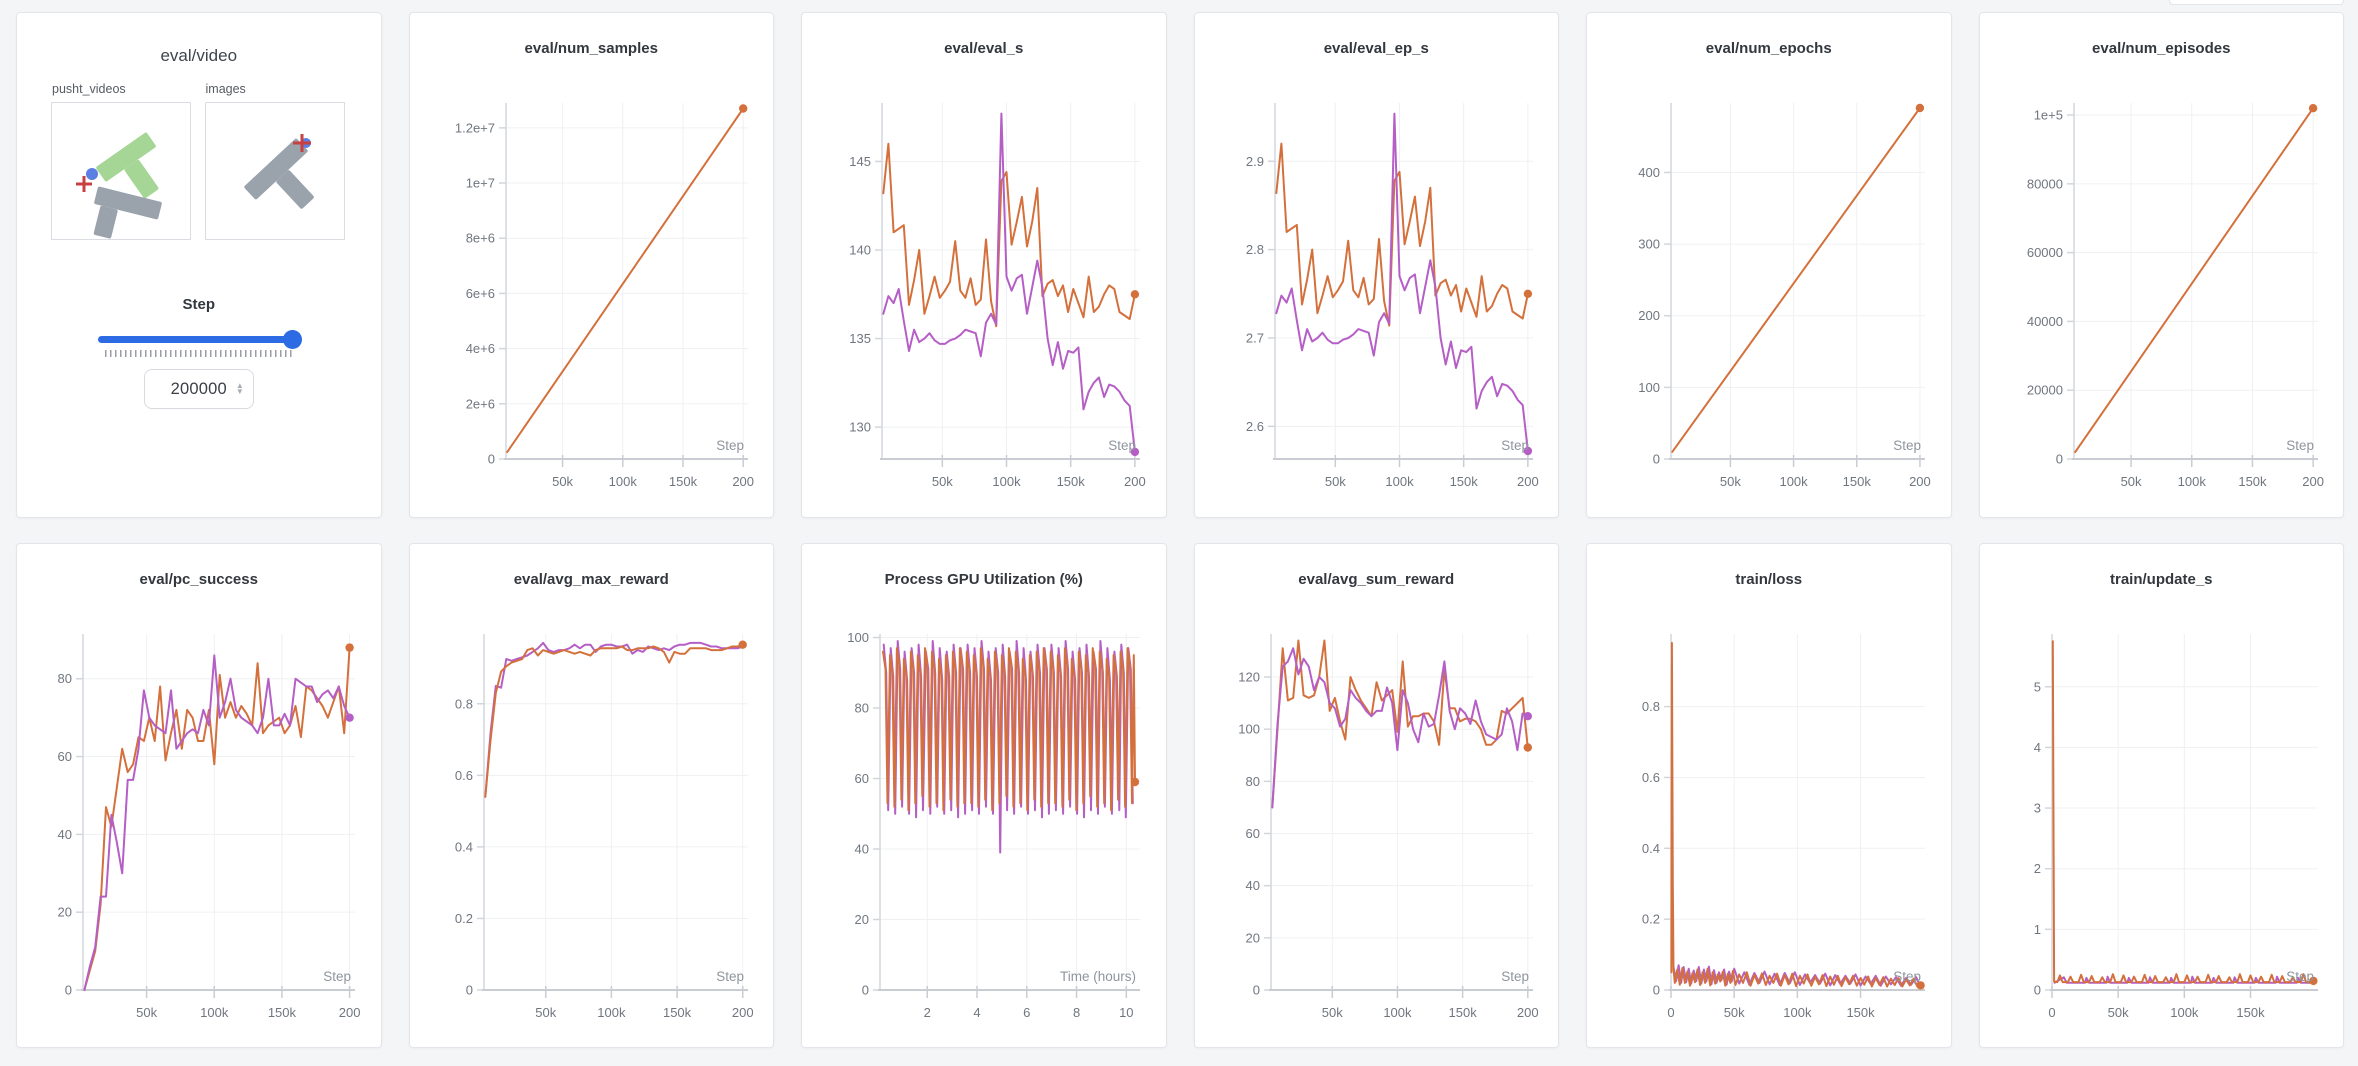 The image size is (2358, 1066). I want to click on line-chart: 0 100 200 300 400 50k 100k 150k 200 Step, so click(1769, 289).